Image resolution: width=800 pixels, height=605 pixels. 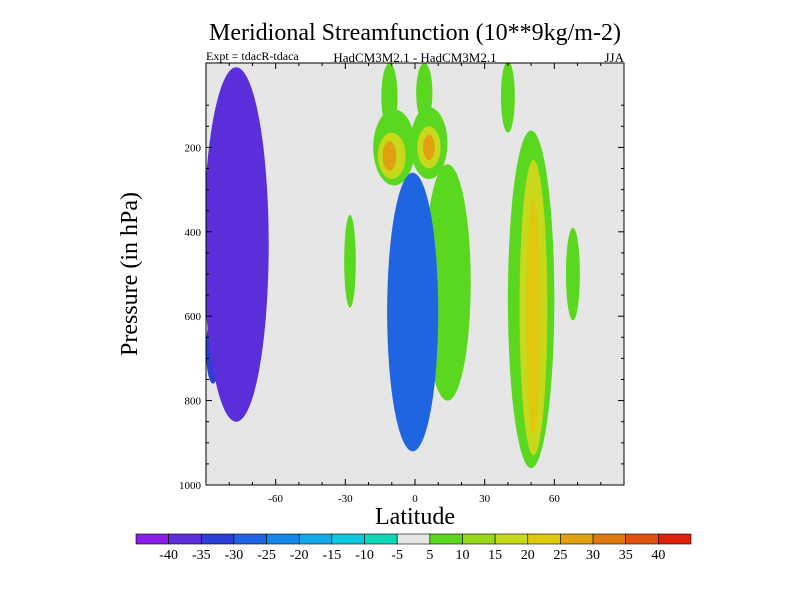 What do you see at coordinates (193, 233) in the screenshot?
I see `y-tick-label: 400` at bounding box center [193, 233].